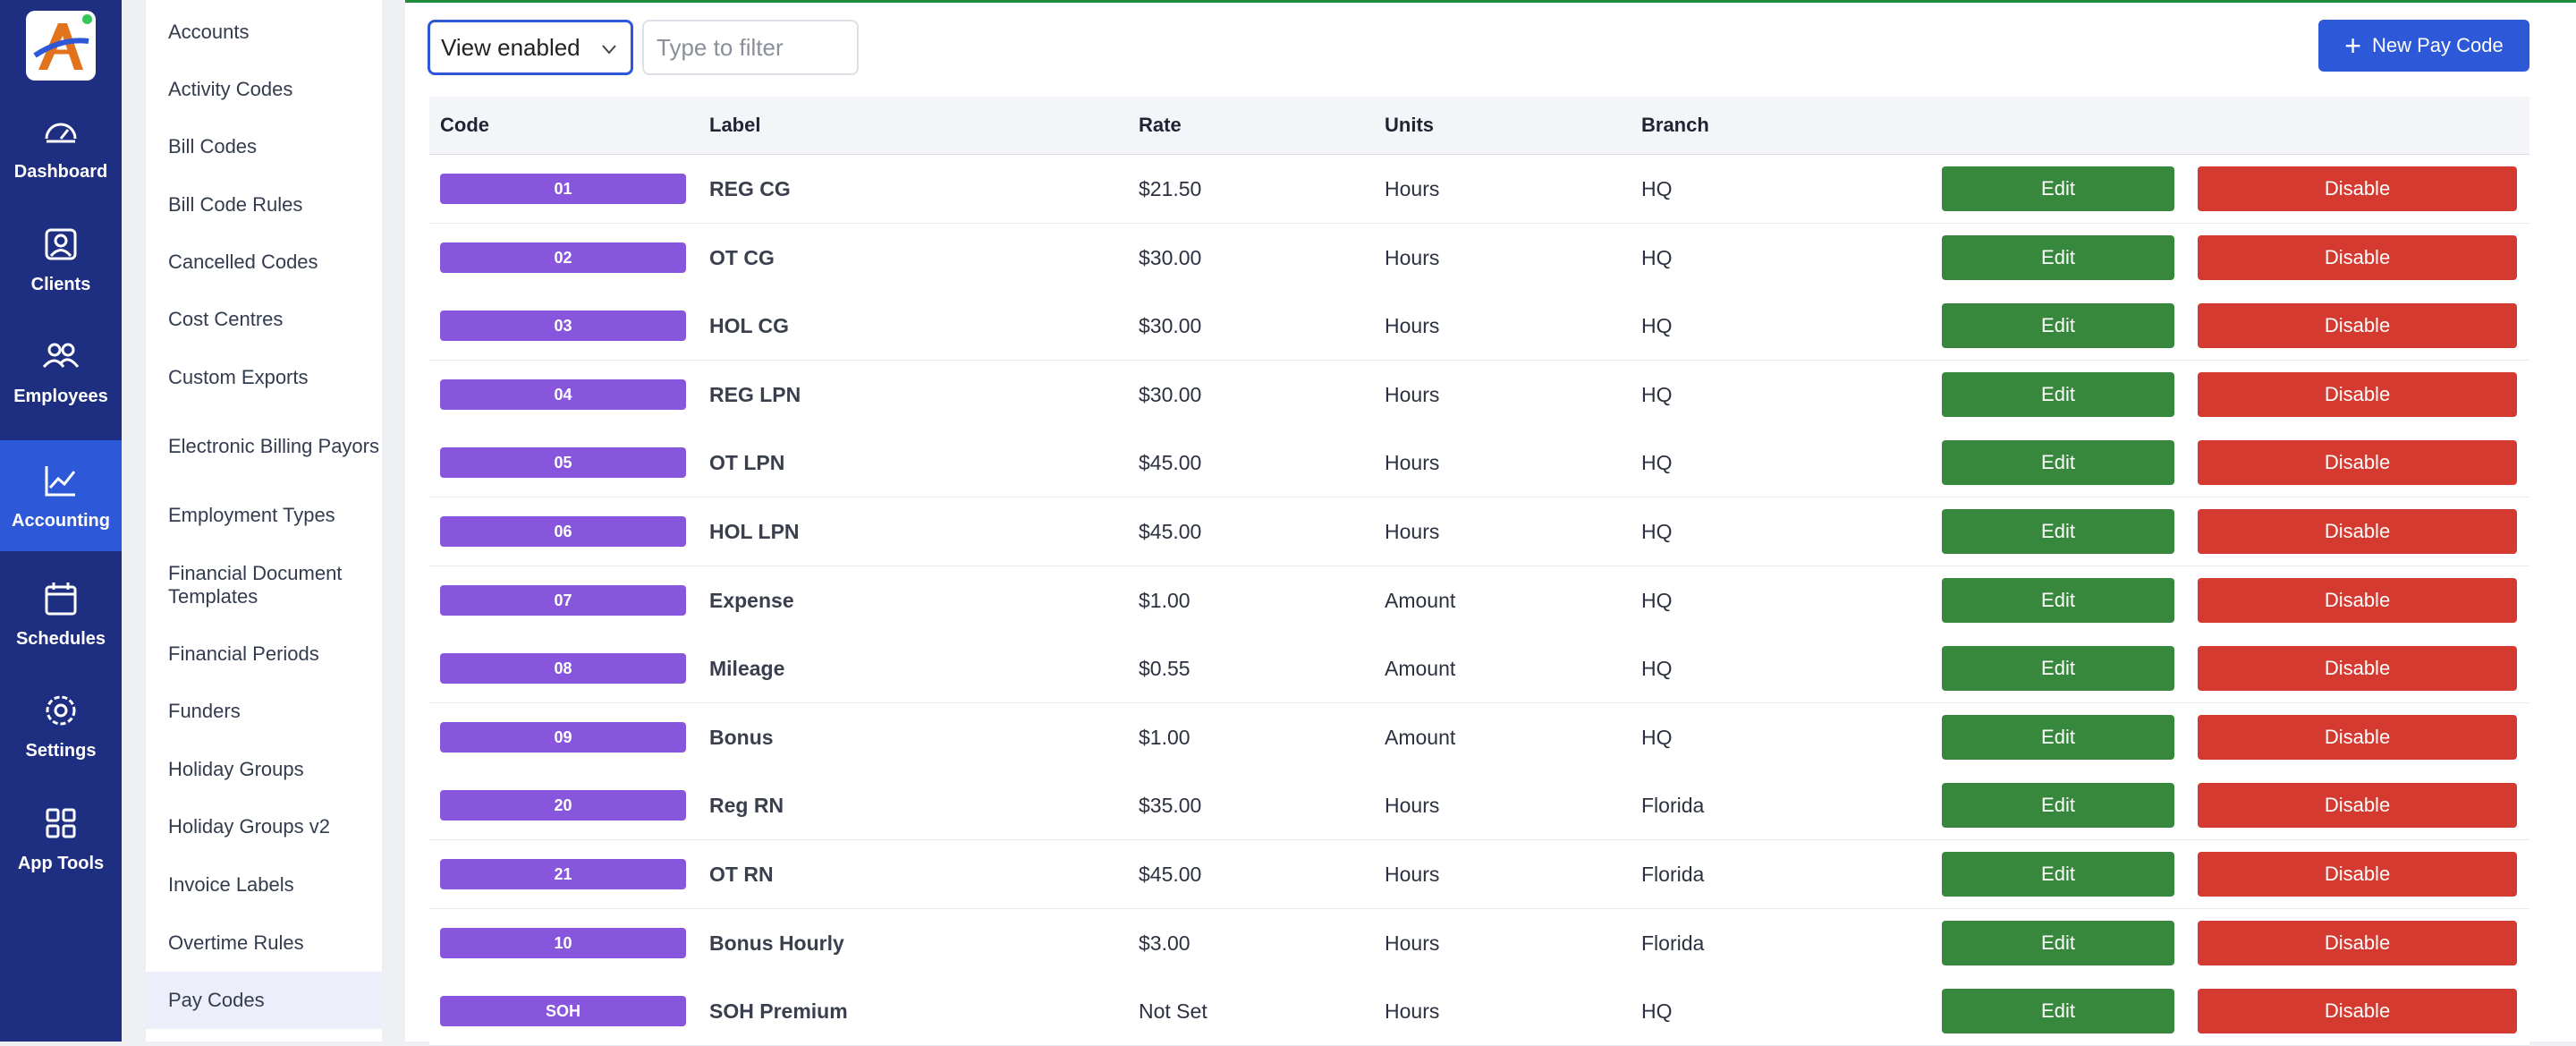  I want to click on nav-item-schedules: Schedules, so click(61, 613).